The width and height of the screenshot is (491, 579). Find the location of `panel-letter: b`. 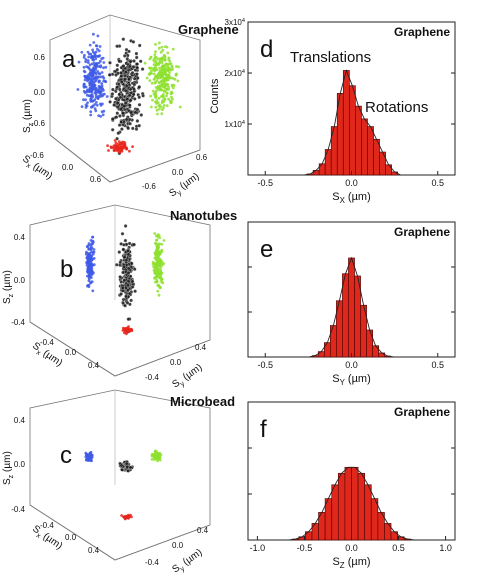

panel-letter: b is located at coordinates (66, 269).